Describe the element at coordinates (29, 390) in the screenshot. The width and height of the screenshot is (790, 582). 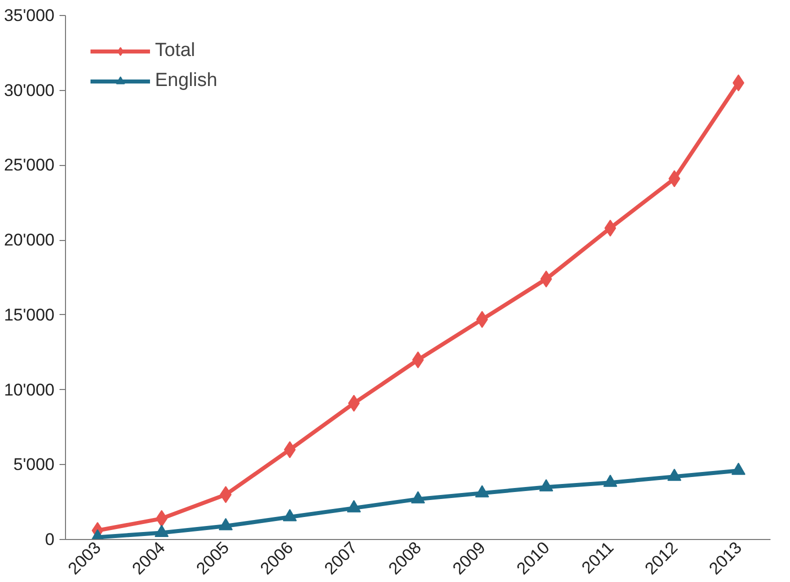
I see `y-tick-label: 10'000` at that location.